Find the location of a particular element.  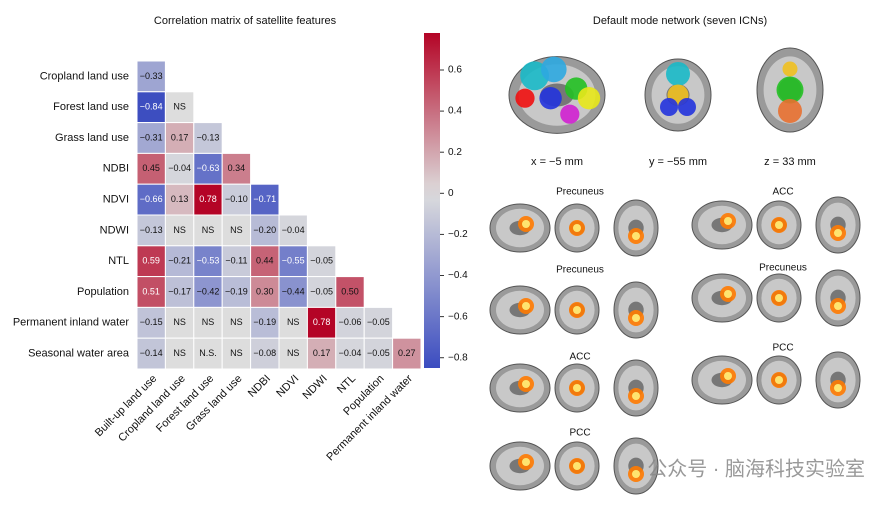

cell-label: 0.59 is located at coordinates (151, 261).